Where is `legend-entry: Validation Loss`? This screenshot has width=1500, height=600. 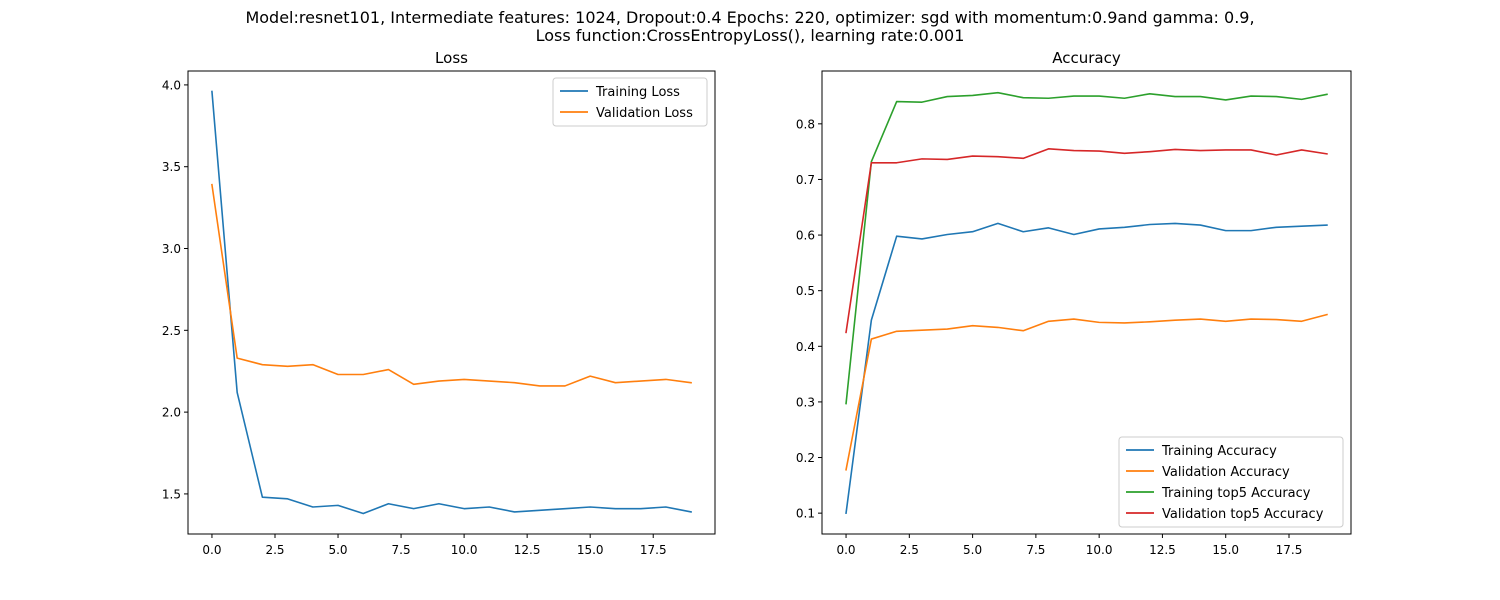 legend-entry: Validation Loss is located at coordinates (644, 113).